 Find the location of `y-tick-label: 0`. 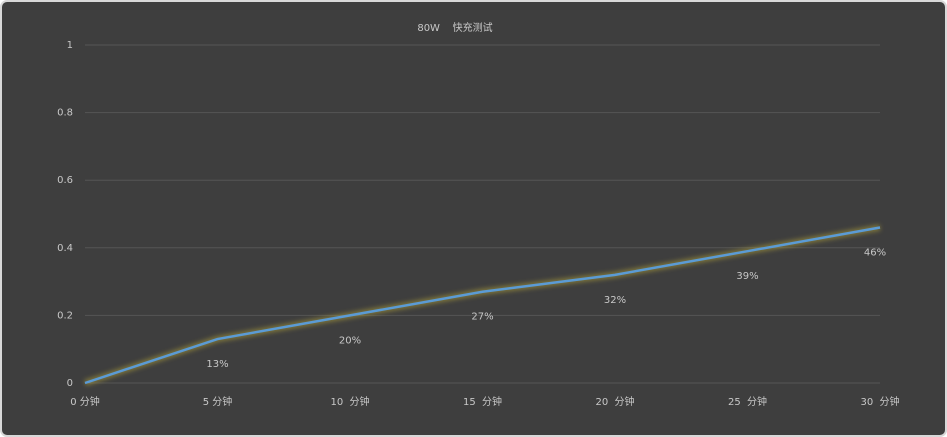

y-tick-label: 0 is located at coordinates (70, 383).